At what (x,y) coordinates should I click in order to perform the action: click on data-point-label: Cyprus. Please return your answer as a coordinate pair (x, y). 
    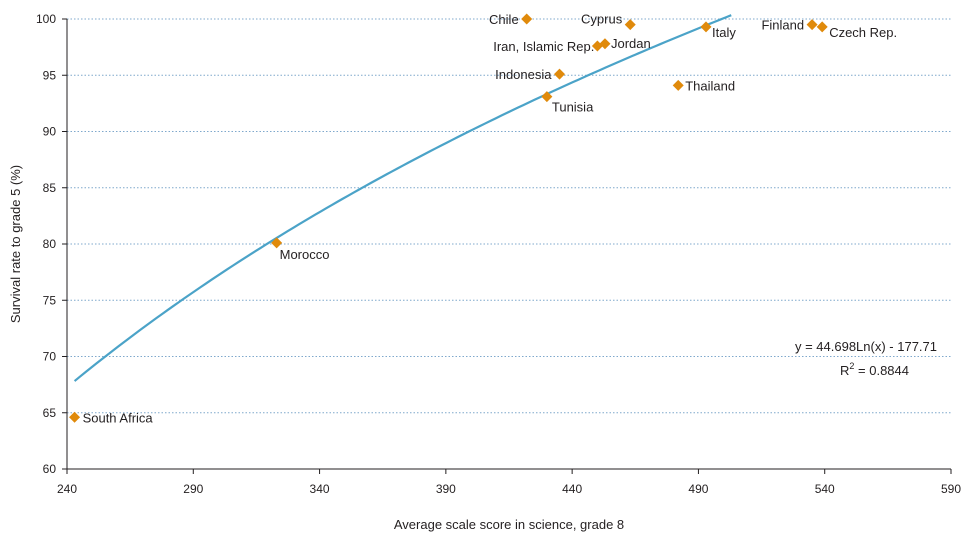
    Looking at the image, I should click on (602, 19).